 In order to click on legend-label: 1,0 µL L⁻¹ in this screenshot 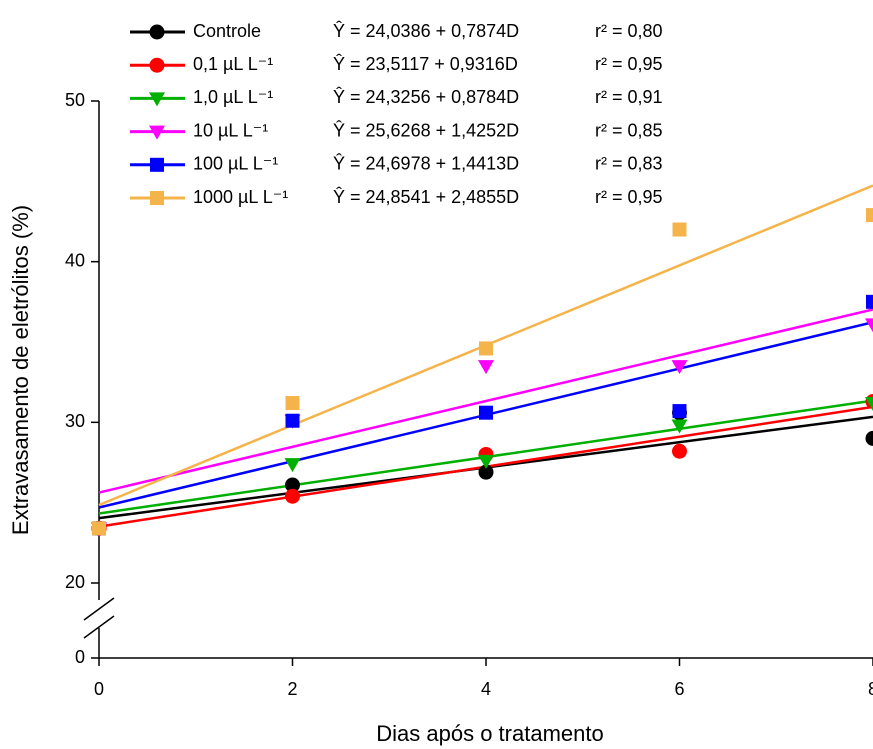, I will do `click(233, 97)`.